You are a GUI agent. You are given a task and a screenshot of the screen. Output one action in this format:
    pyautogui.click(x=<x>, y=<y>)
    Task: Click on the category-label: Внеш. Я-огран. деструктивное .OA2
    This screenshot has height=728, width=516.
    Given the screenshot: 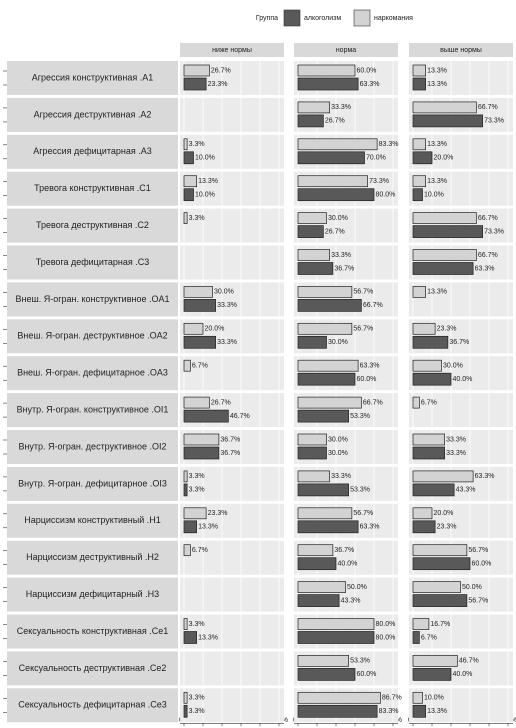 What is the action you would take?
    pyautogui.click(x=92, y=336)
    